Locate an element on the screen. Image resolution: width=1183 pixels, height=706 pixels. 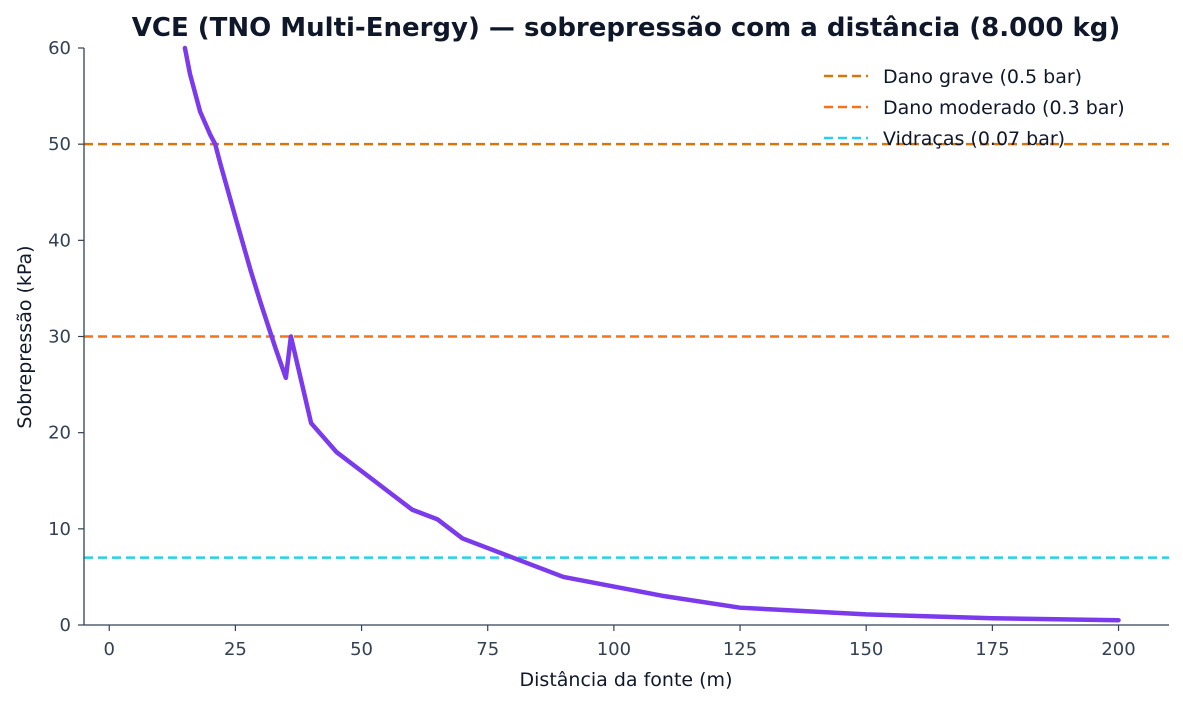
y-tick-label-2: 20 is located at coordinates (59, 433).